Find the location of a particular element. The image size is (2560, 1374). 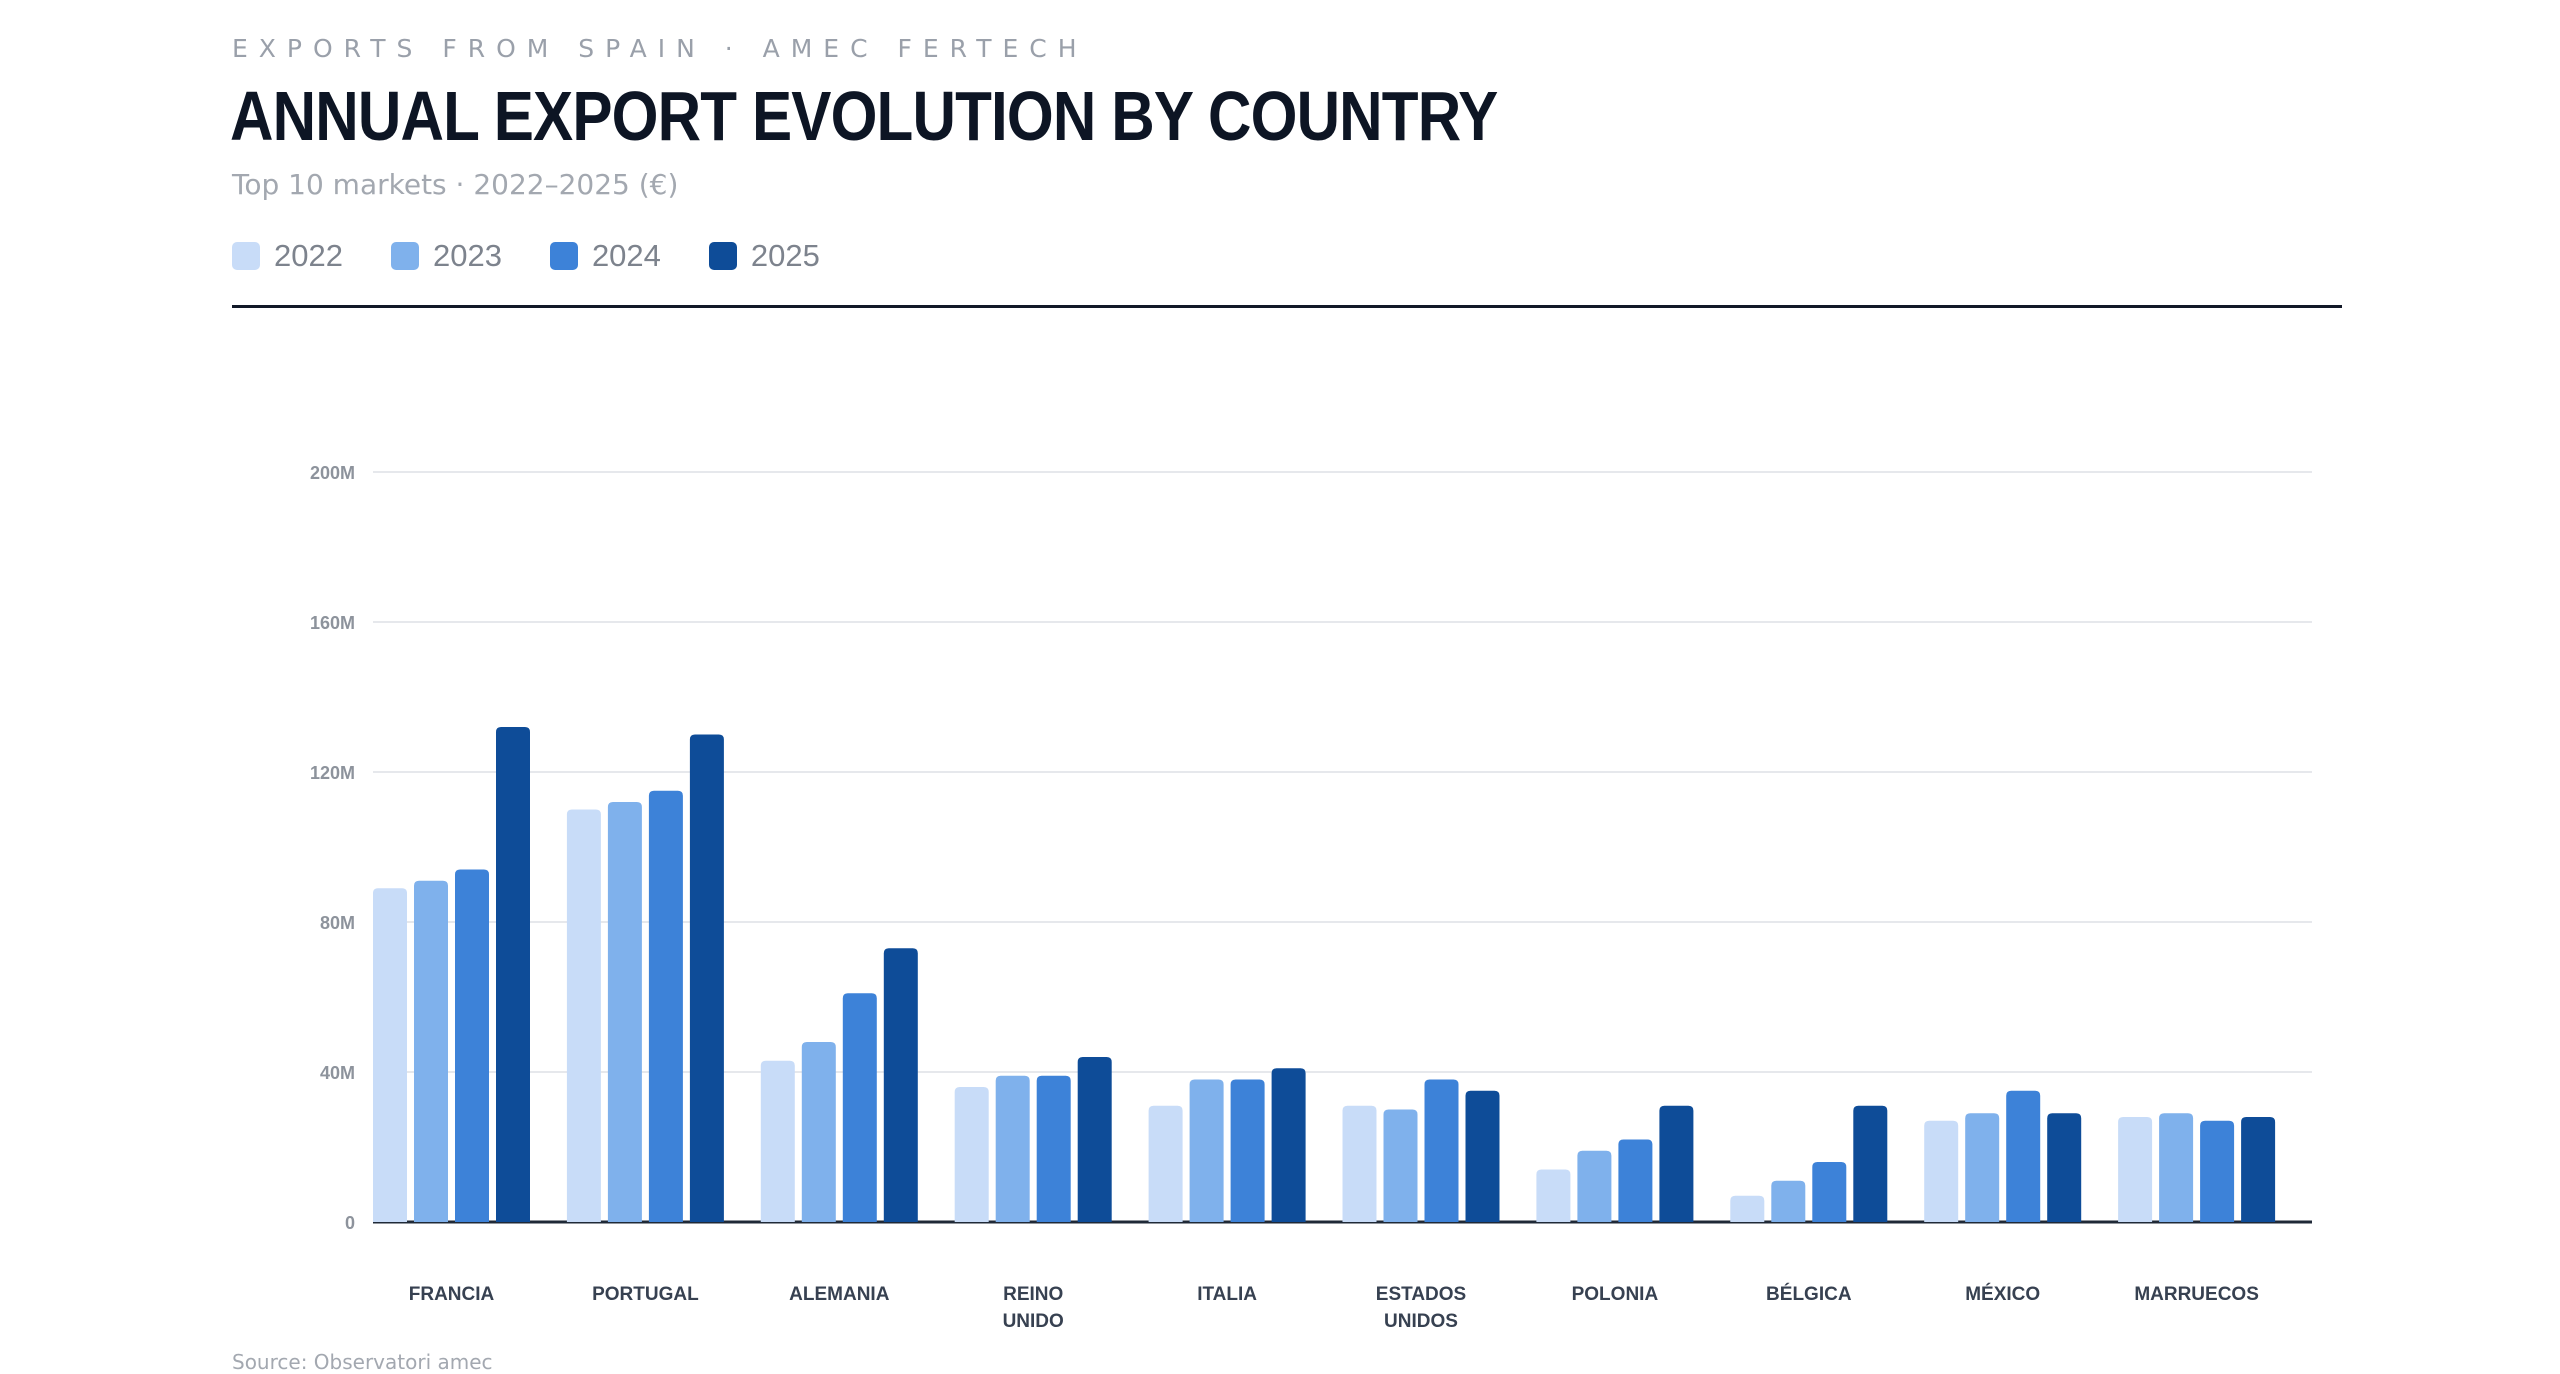

y-tick-label: 40M is located at coordinates (337, 1073).